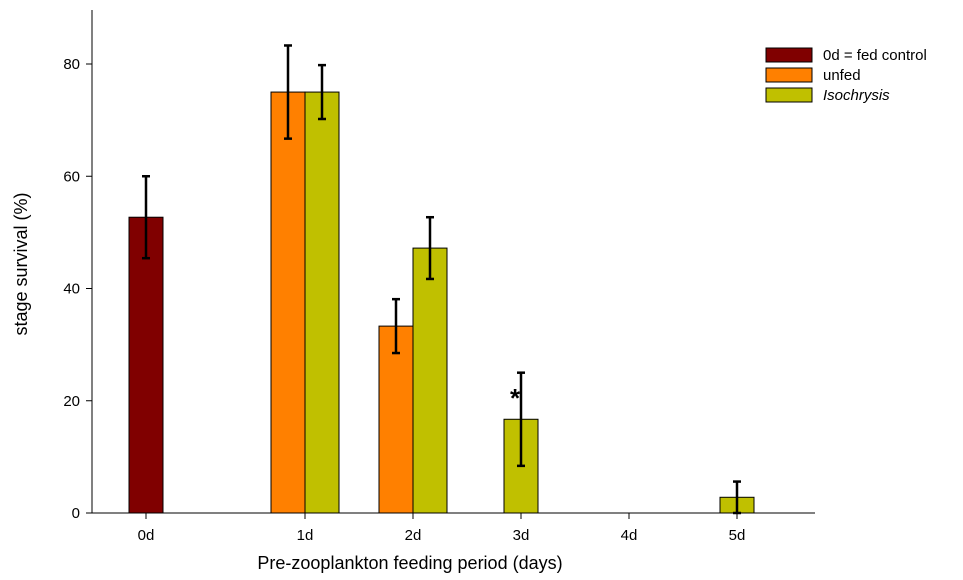  I want to click on annotations: *, so click(515, 398).